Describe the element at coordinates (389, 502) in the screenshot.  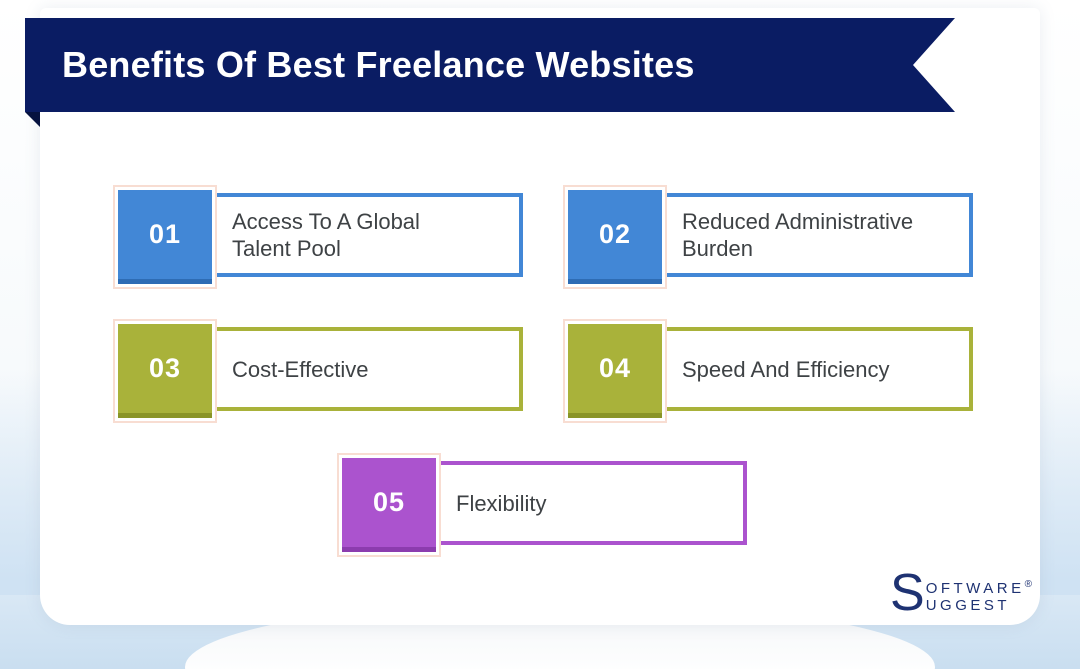
I see `badge-number: 05` at that location.